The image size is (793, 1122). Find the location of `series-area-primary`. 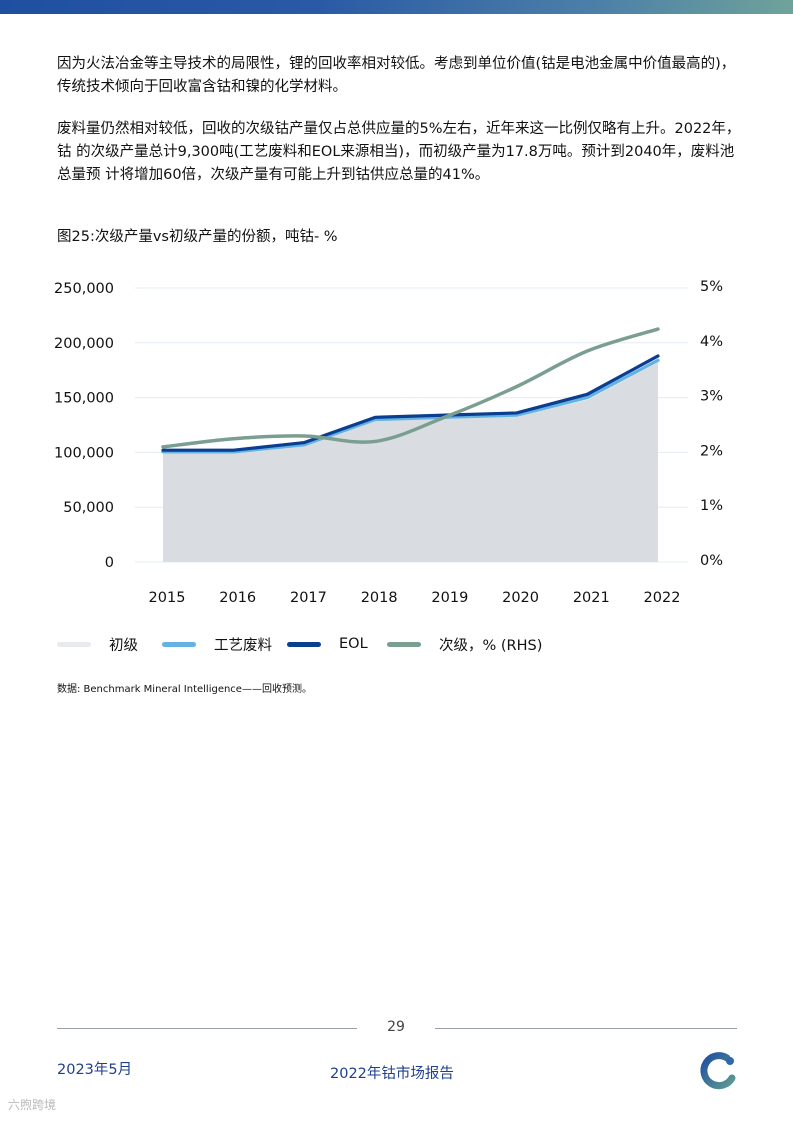

series-area-primary is located at coordinates (410, 462).